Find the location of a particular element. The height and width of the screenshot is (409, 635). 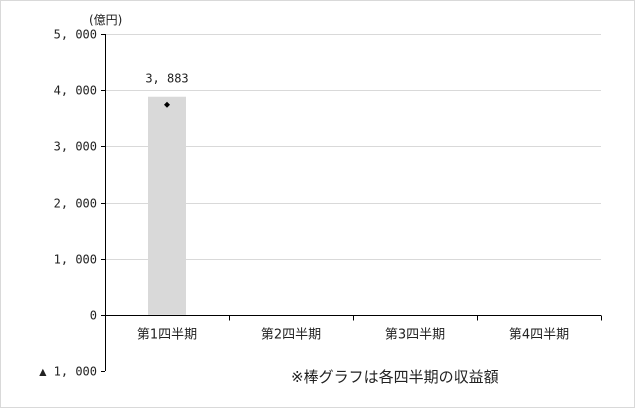

y-tick-label: 0 is located at coordinates (93, 316).